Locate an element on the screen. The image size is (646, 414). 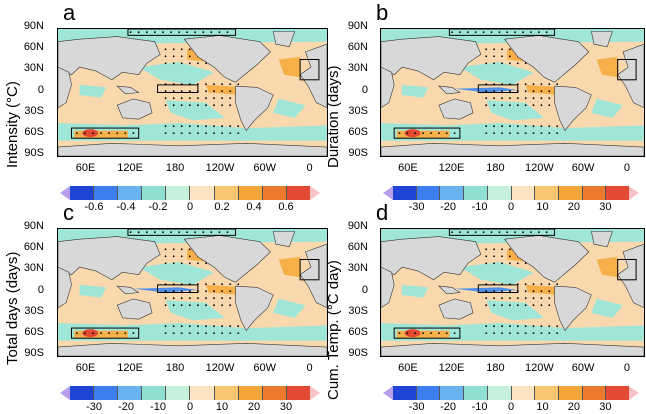
longitude-tick-label: 120W is located at coordinates (539, 368).